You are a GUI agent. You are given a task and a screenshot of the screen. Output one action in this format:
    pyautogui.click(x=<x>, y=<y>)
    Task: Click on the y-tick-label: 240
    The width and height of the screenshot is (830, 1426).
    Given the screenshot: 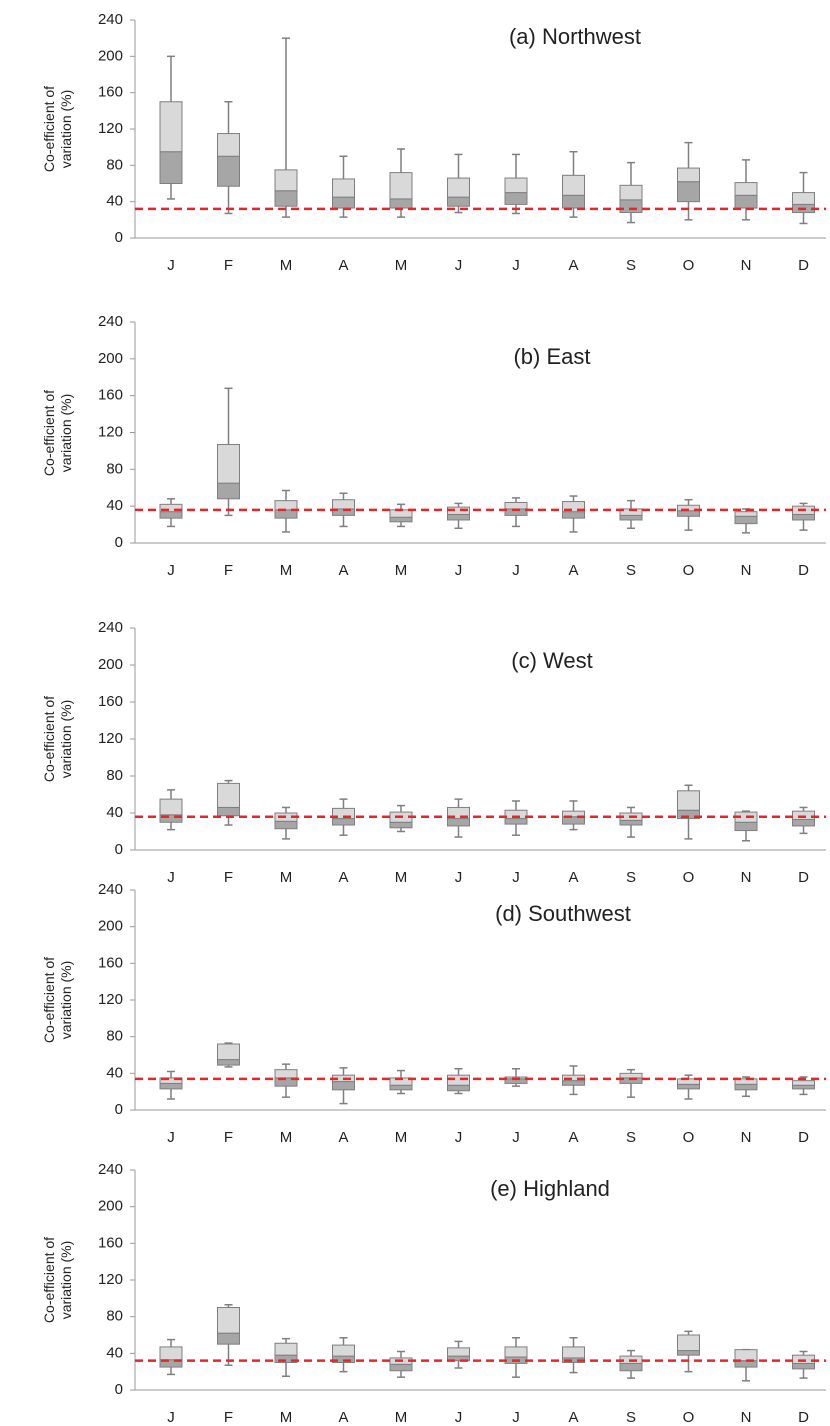 What is the action you would take?
    pyautogui.click(x=110, y=1169)
    